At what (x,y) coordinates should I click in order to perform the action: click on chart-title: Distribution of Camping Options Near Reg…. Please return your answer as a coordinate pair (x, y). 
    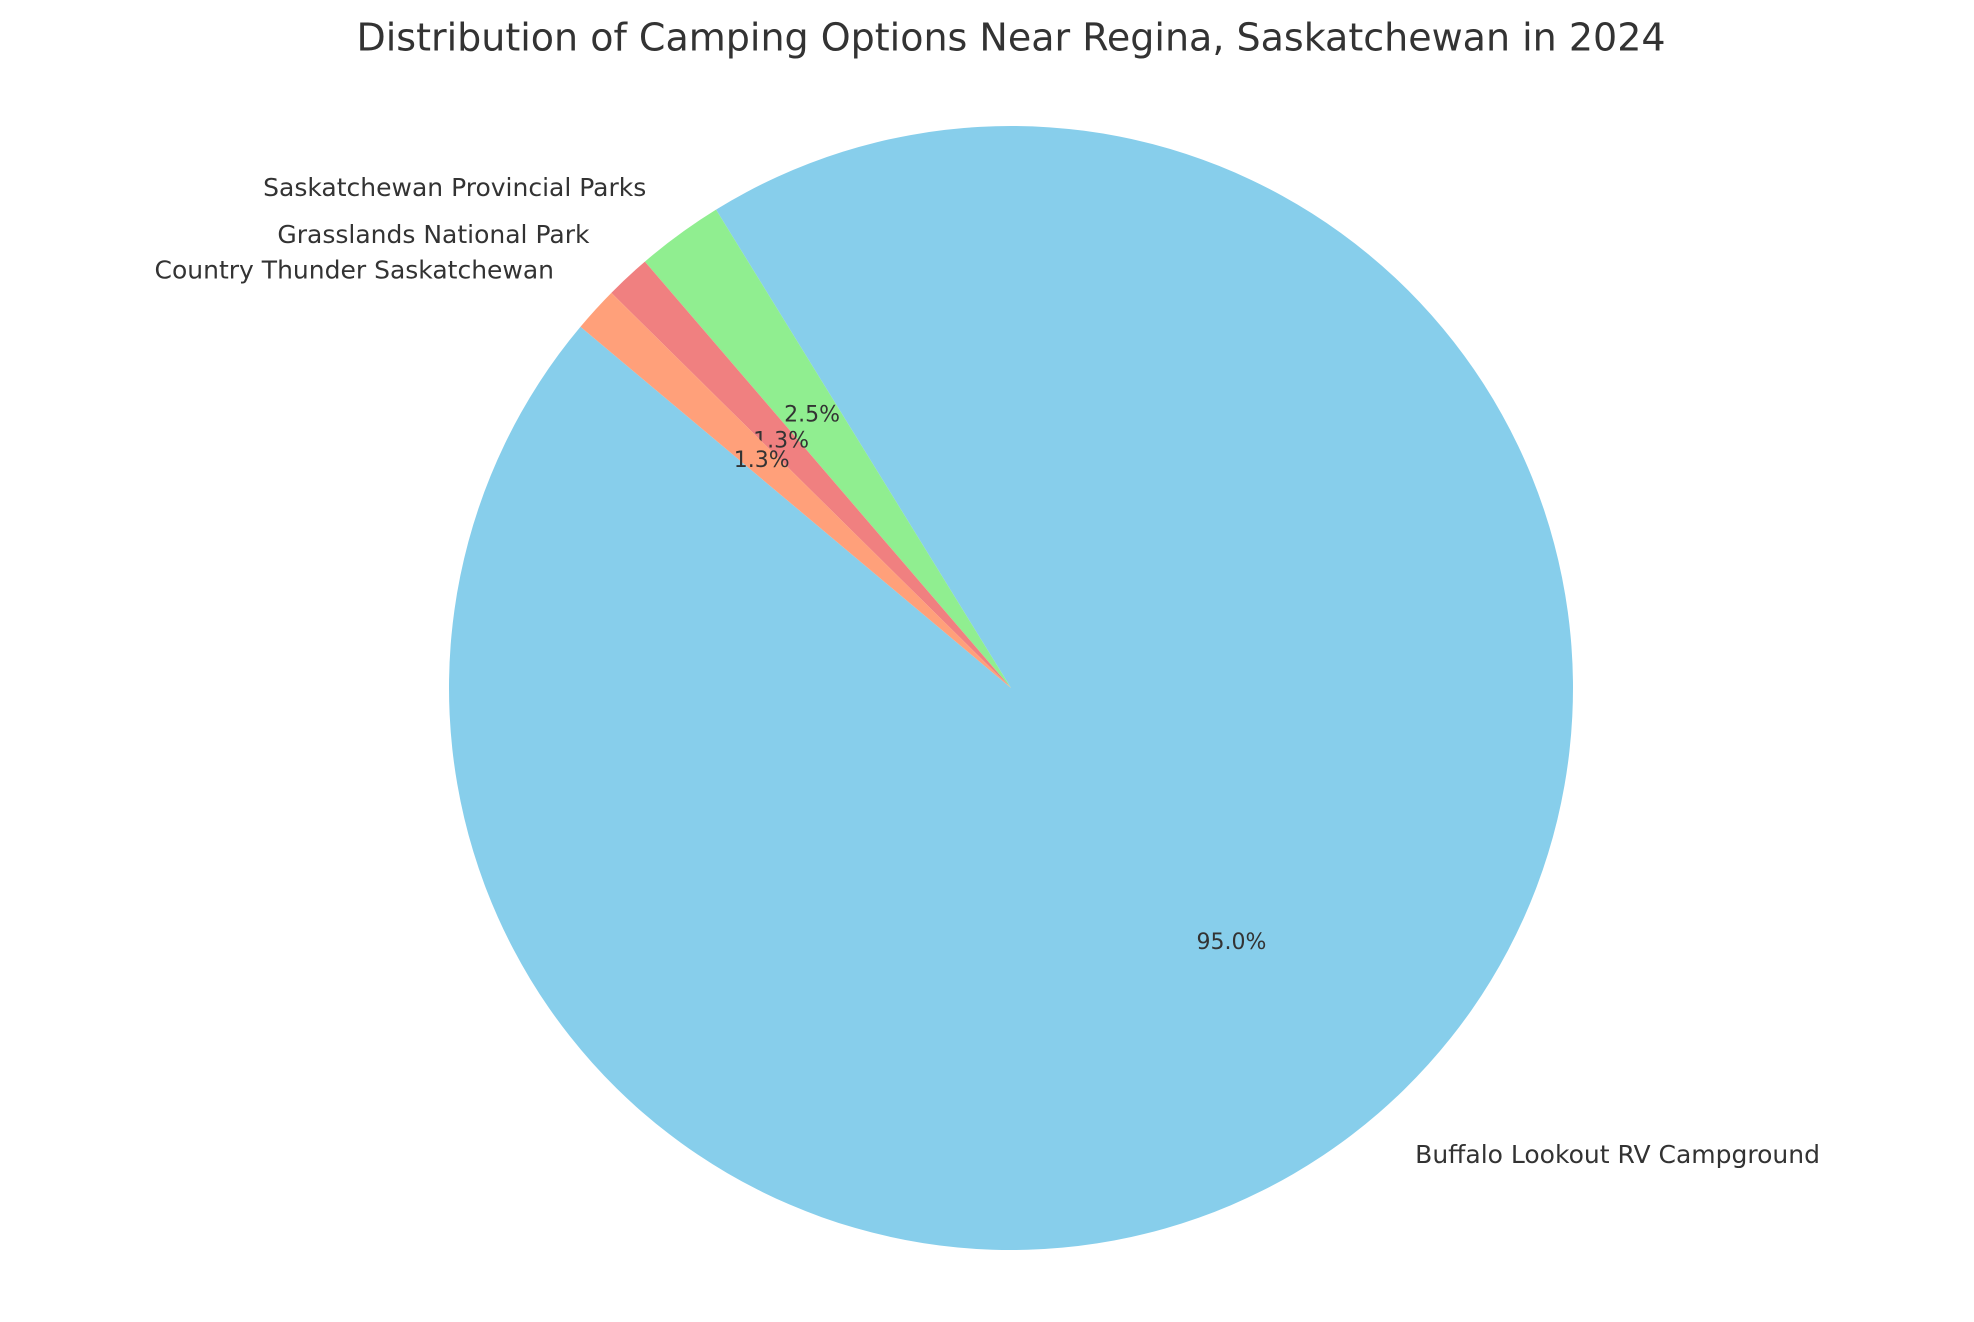
    Looking at the image, I should click on (1010, 38).